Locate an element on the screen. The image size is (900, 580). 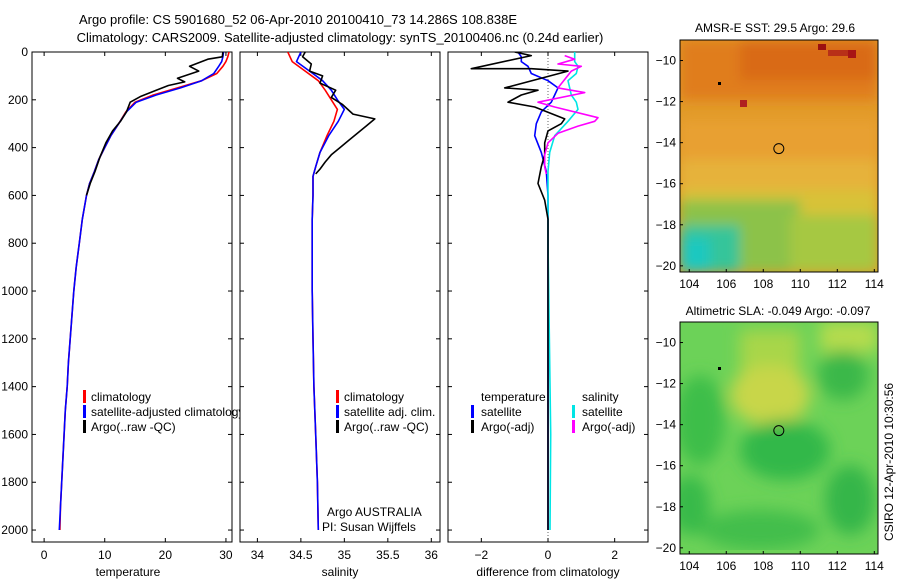
depth-tick-label: 1200 is located at coordinates (14, 339).